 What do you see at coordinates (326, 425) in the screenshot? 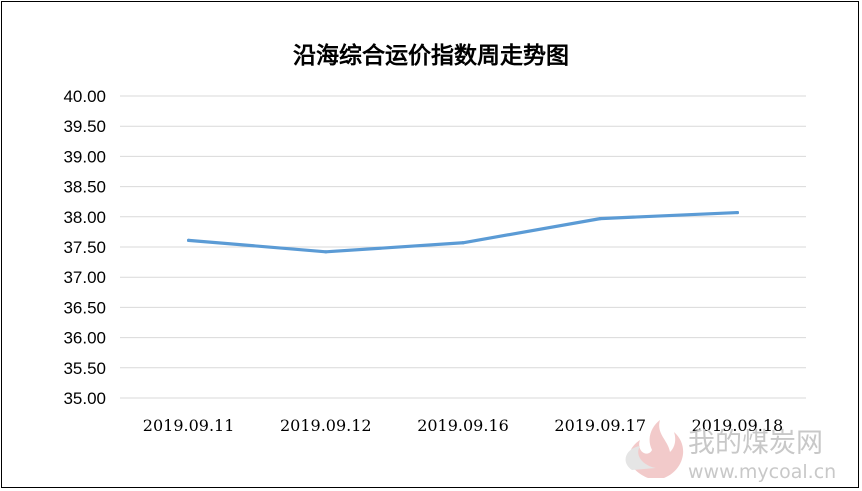
I see `x-tick-label: 2019.09.12` at bounding box center [326, 425].